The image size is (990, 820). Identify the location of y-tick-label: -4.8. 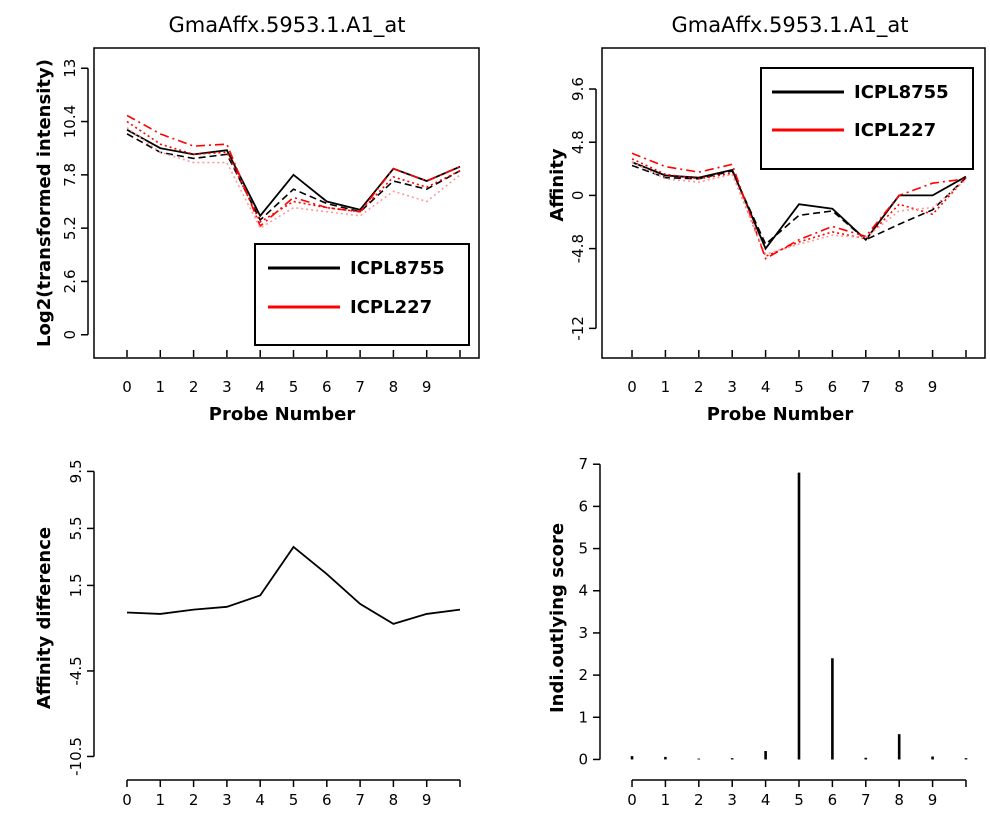
(578, 248).